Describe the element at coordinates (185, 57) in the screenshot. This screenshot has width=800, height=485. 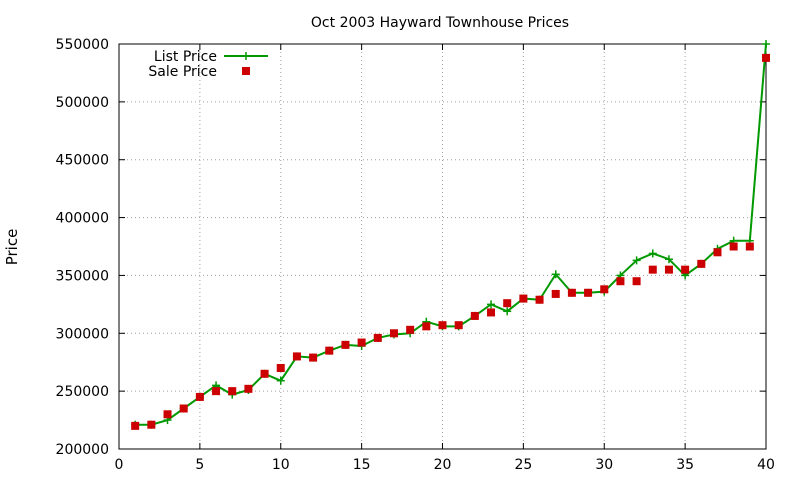
I see `legend-label-list-price: List Price` at that location.